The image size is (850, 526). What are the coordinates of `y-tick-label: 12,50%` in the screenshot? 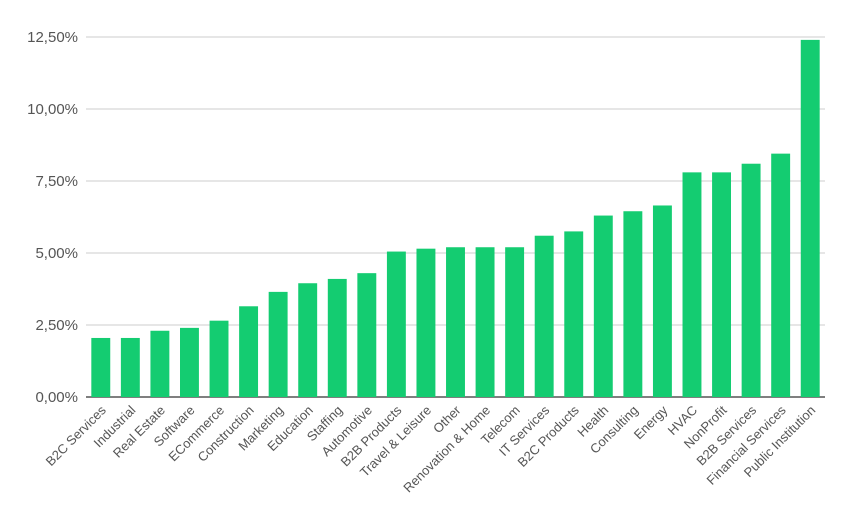 It's located at (52, 37).